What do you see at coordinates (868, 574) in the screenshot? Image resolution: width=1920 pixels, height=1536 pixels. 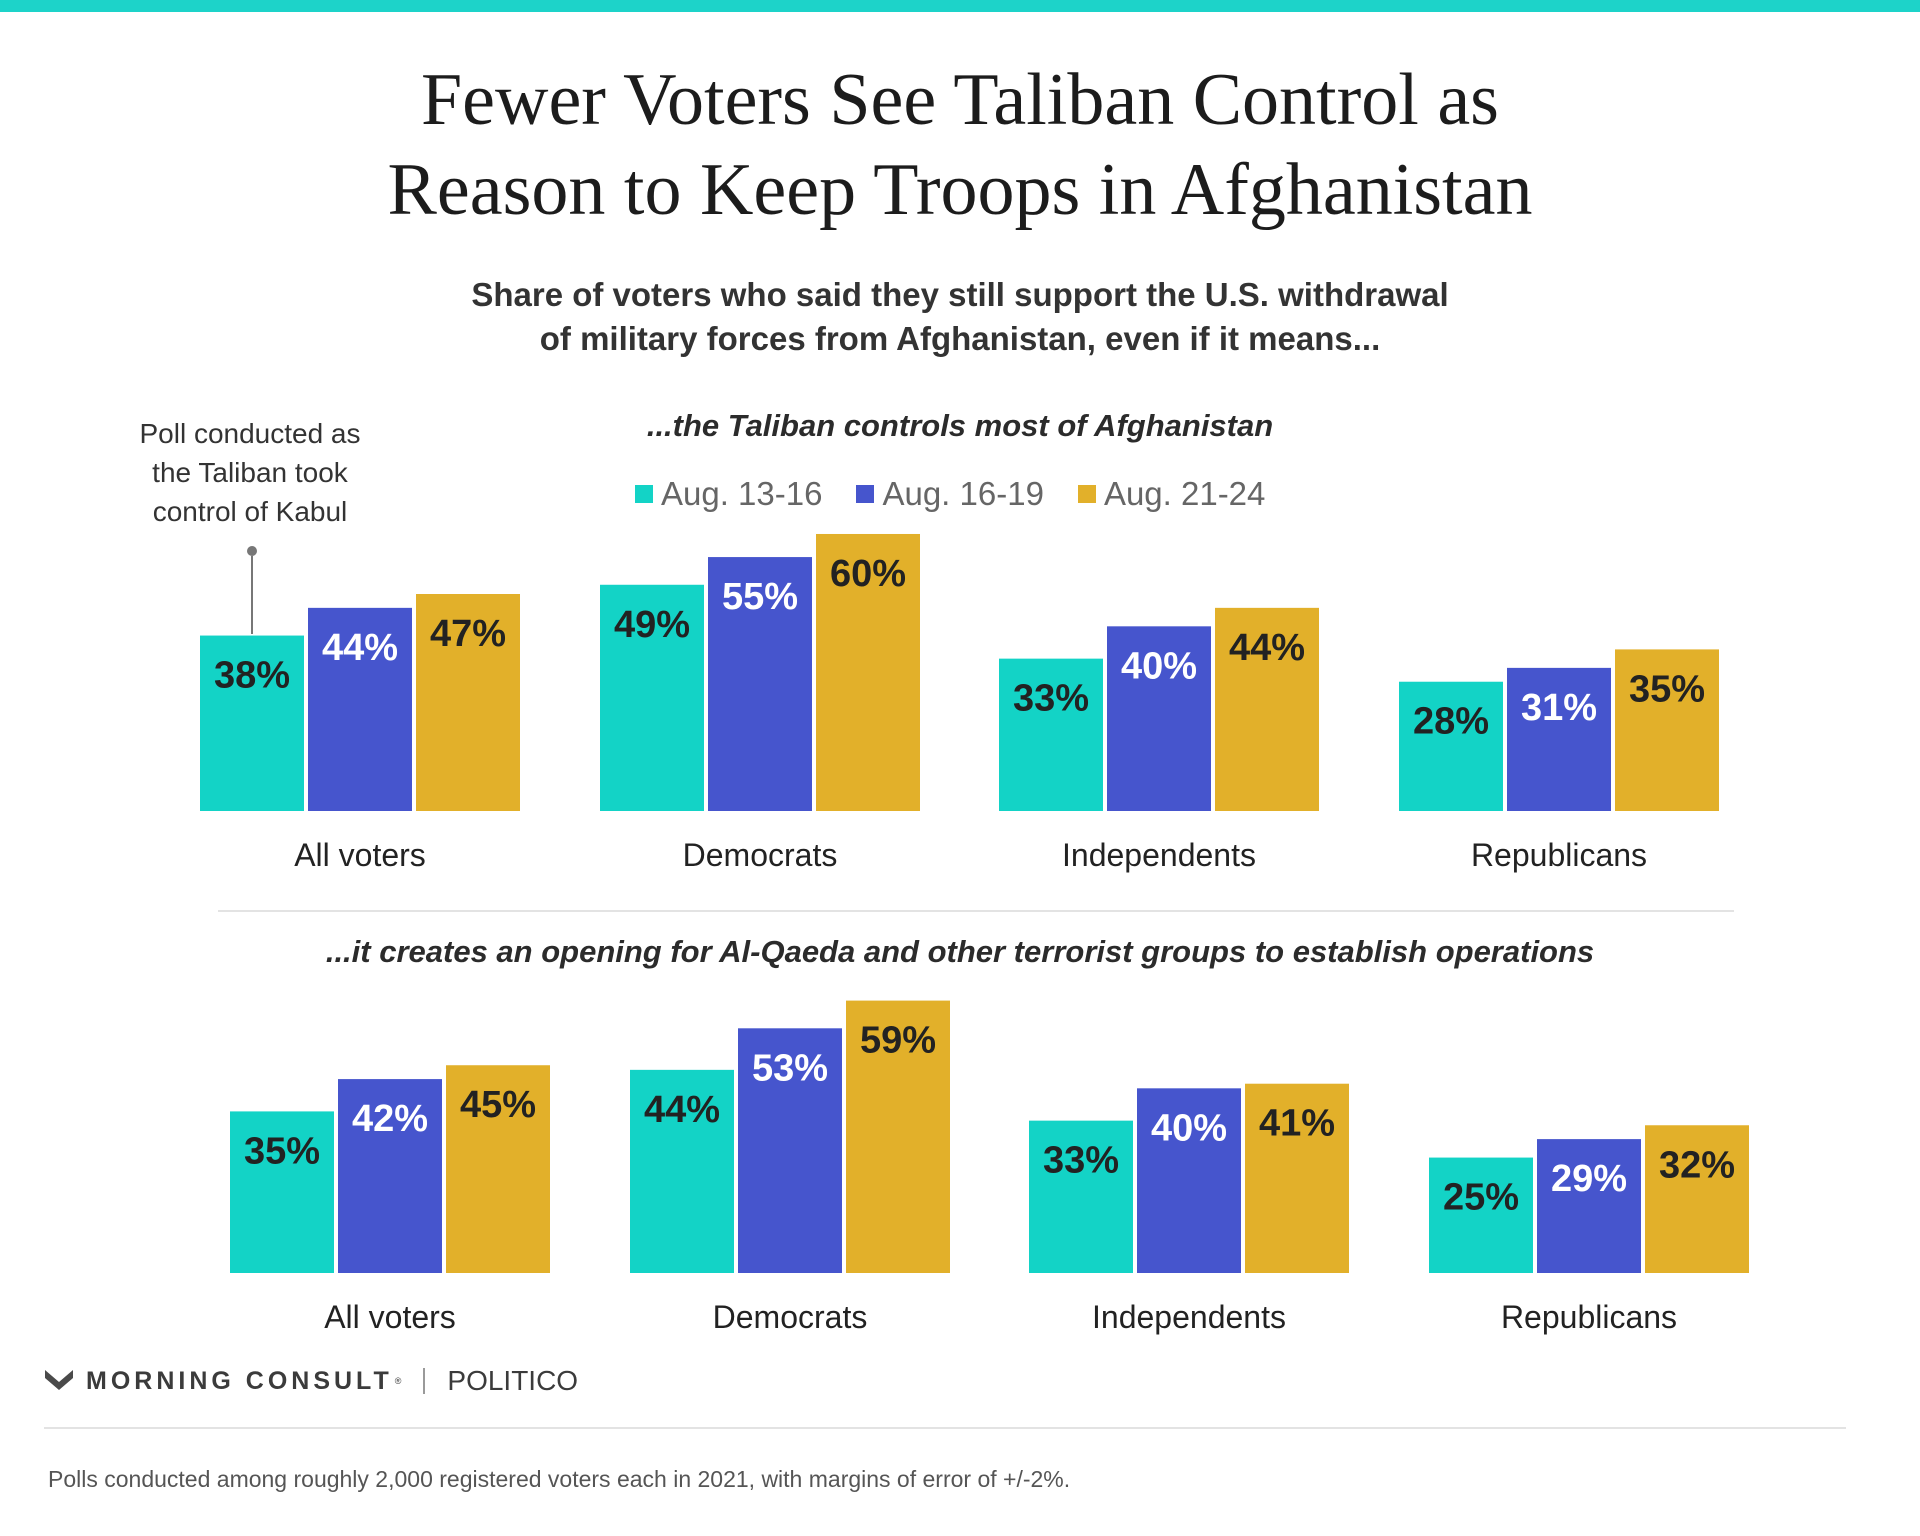 I see `bar-value-label: 60%` at bounding box center [868, 574].